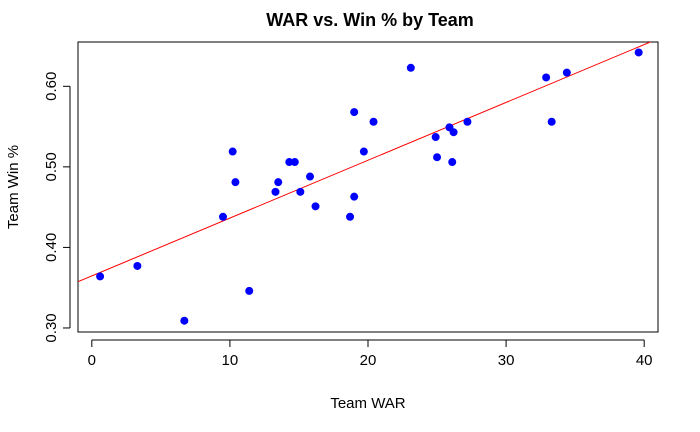 The height and width of the screenshot is (432, 700). Describe the element at coordinates (230, 360) in the screenshot. I see `x-tick-label: 10` at that location.